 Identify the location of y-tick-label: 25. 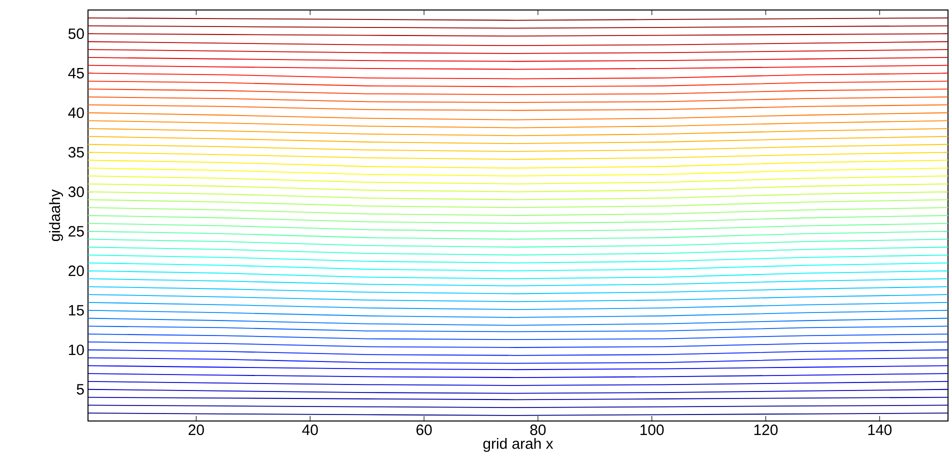
(76, 231).